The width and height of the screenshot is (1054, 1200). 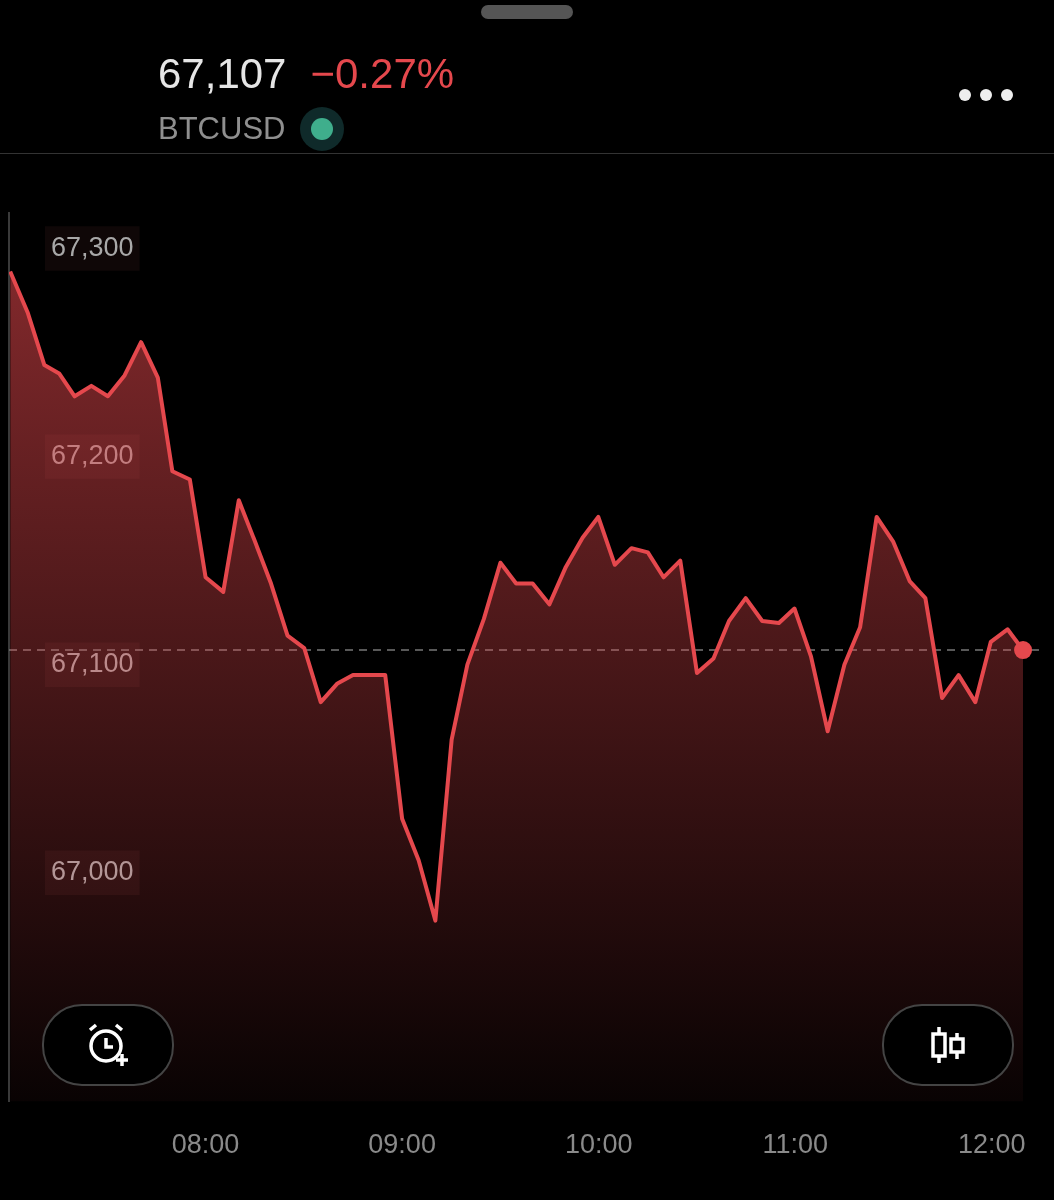 I want to click on y-tick-label: 67,300, so click(x=92, y=247).